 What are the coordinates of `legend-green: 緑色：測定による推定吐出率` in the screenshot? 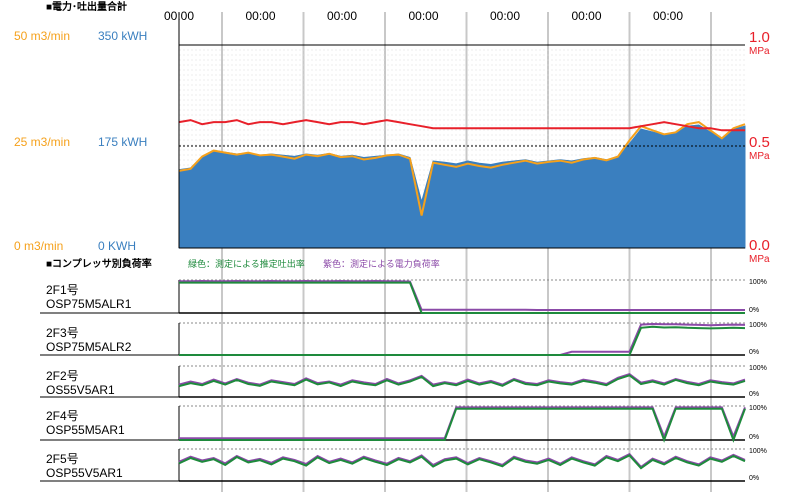 It's located at (246, 263).